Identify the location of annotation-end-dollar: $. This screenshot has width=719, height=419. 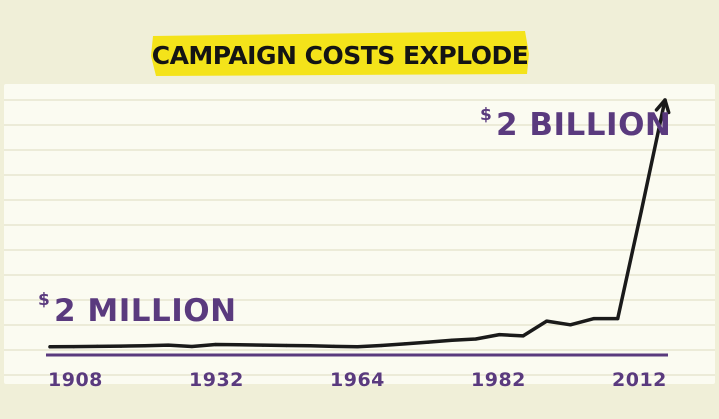
(486, 115).